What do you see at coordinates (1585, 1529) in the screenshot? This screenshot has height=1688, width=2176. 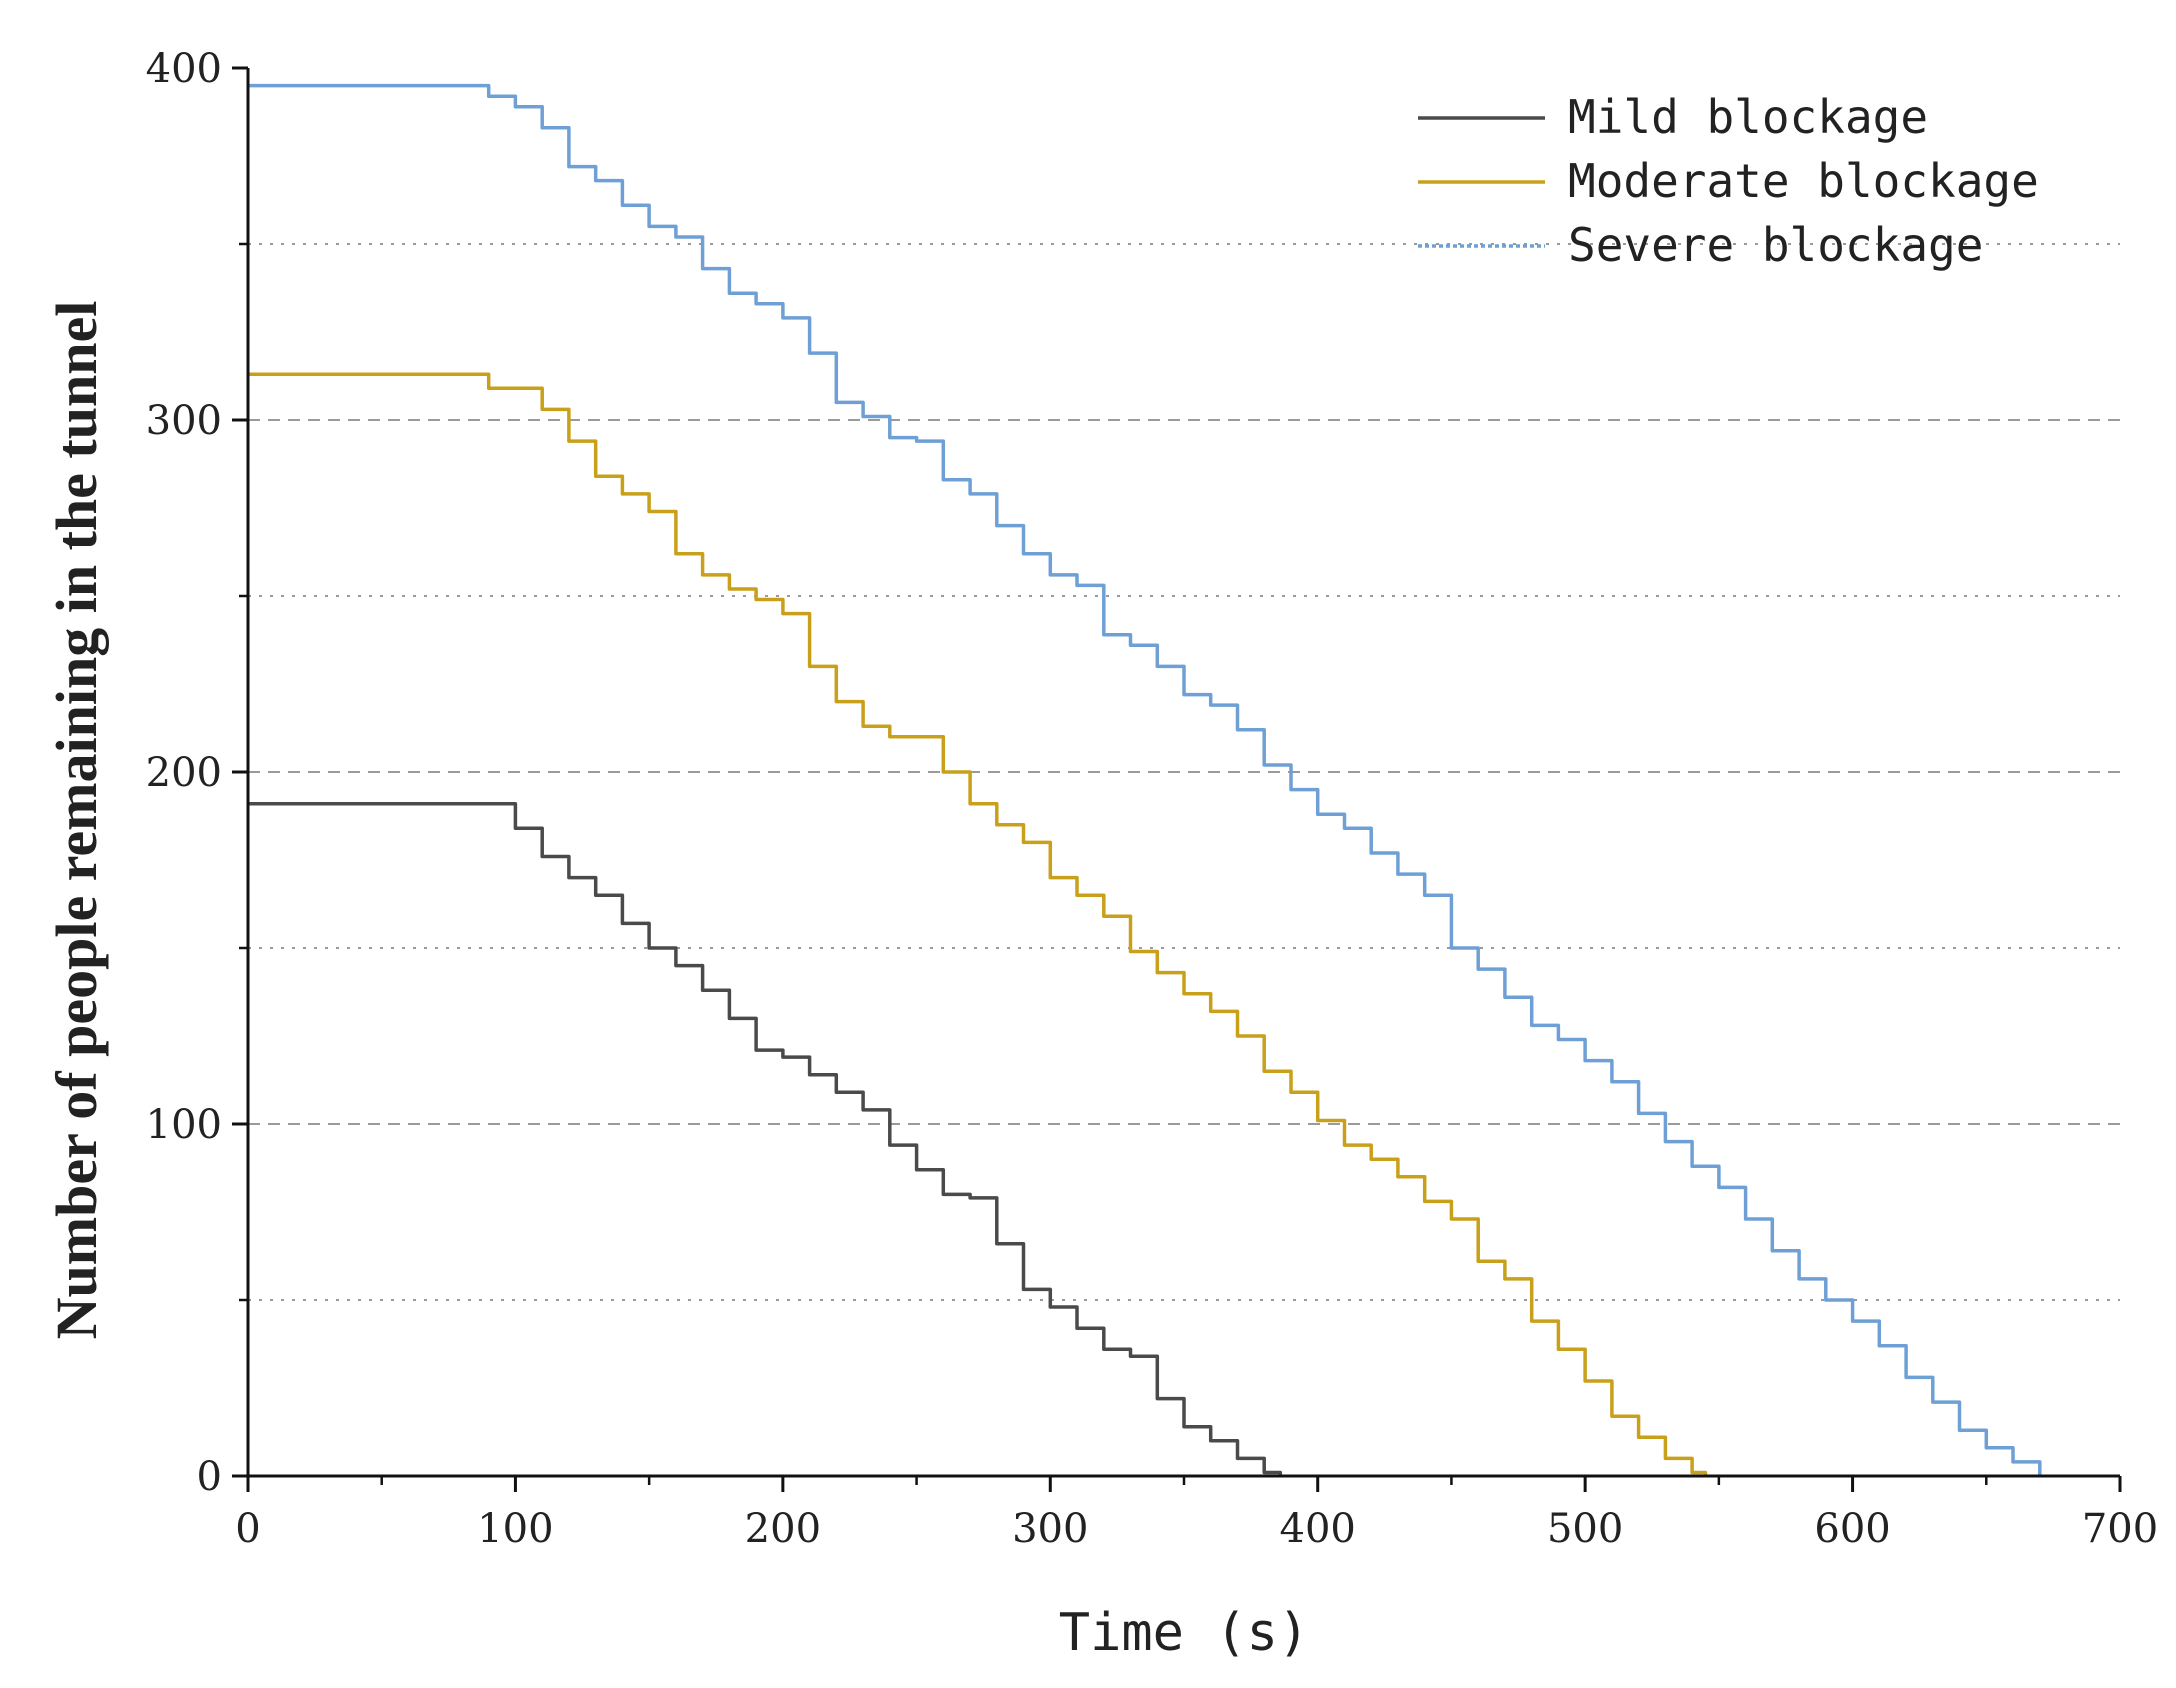 I see `x-tick-label: 500` at bounding box center [1585, 1529].